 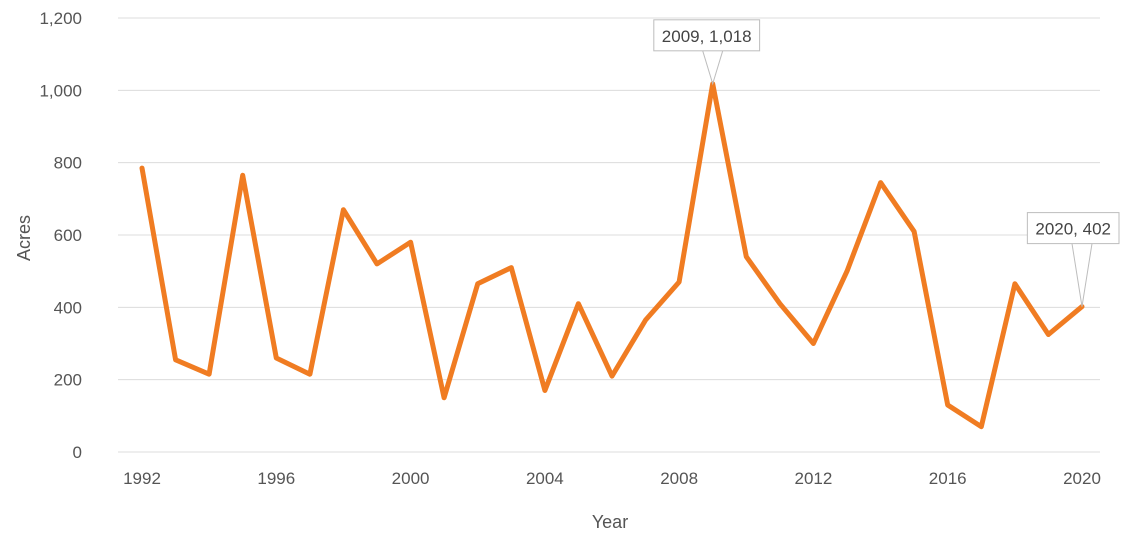 What do you see at coordinates (68, 235) in the screenshot?
I see `y-tick-label: 600` at bounding box center [68, 235].